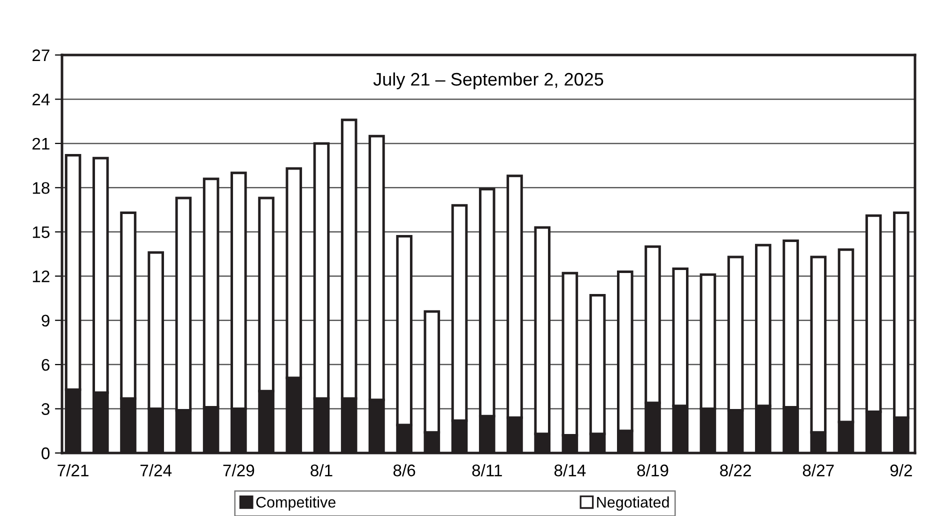 The width and height of the screenshot is (934, 516). I want to click on y-tick-label: 6, so click(46, 364).